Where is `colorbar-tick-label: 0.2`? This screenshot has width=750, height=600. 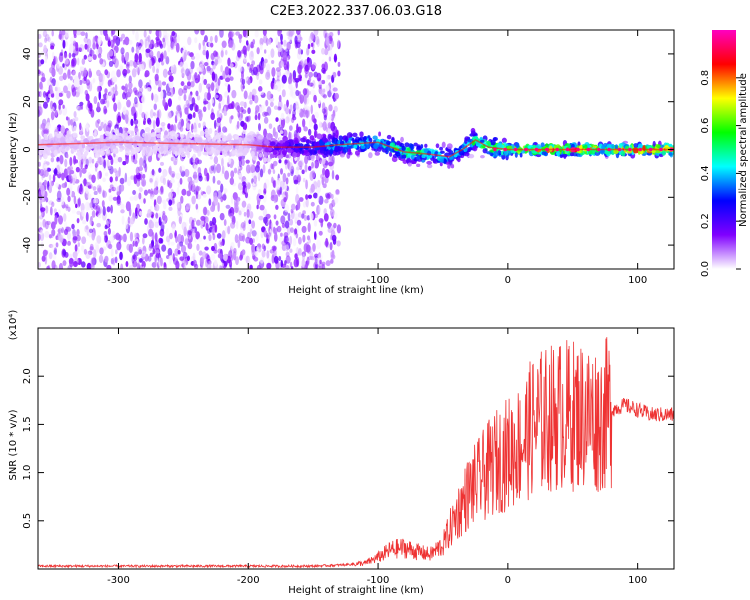 colorbar-tick-label: 0.2 is located at coordinates (705, 221).